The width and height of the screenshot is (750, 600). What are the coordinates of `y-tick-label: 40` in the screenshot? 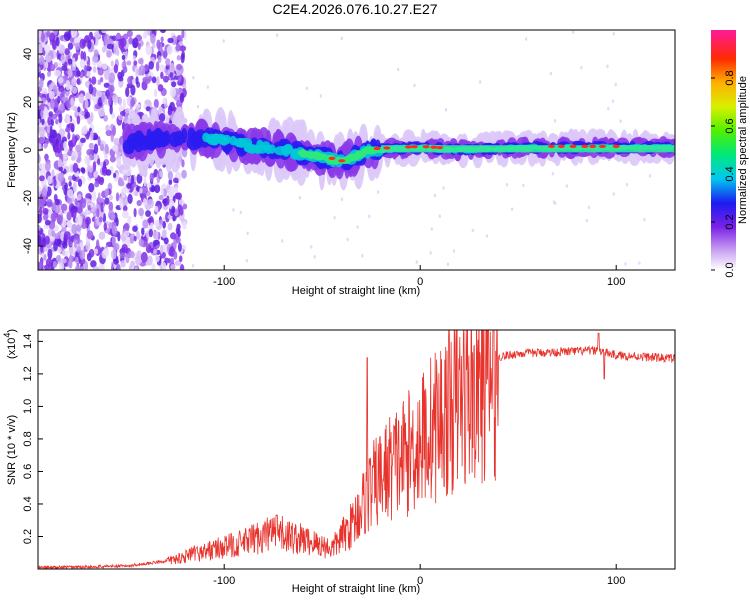 It's located at (28, 54).